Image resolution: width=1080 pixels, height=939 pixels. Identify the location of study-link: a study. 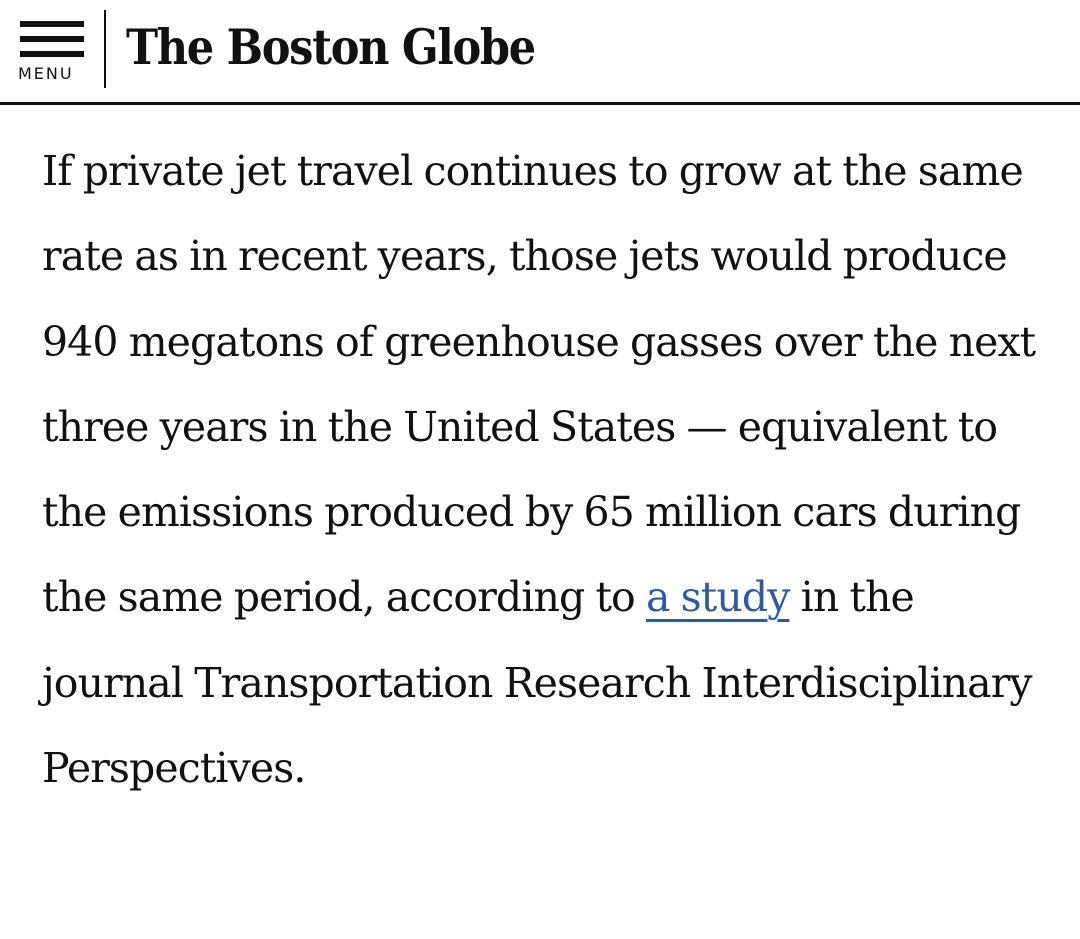
(717, 597).